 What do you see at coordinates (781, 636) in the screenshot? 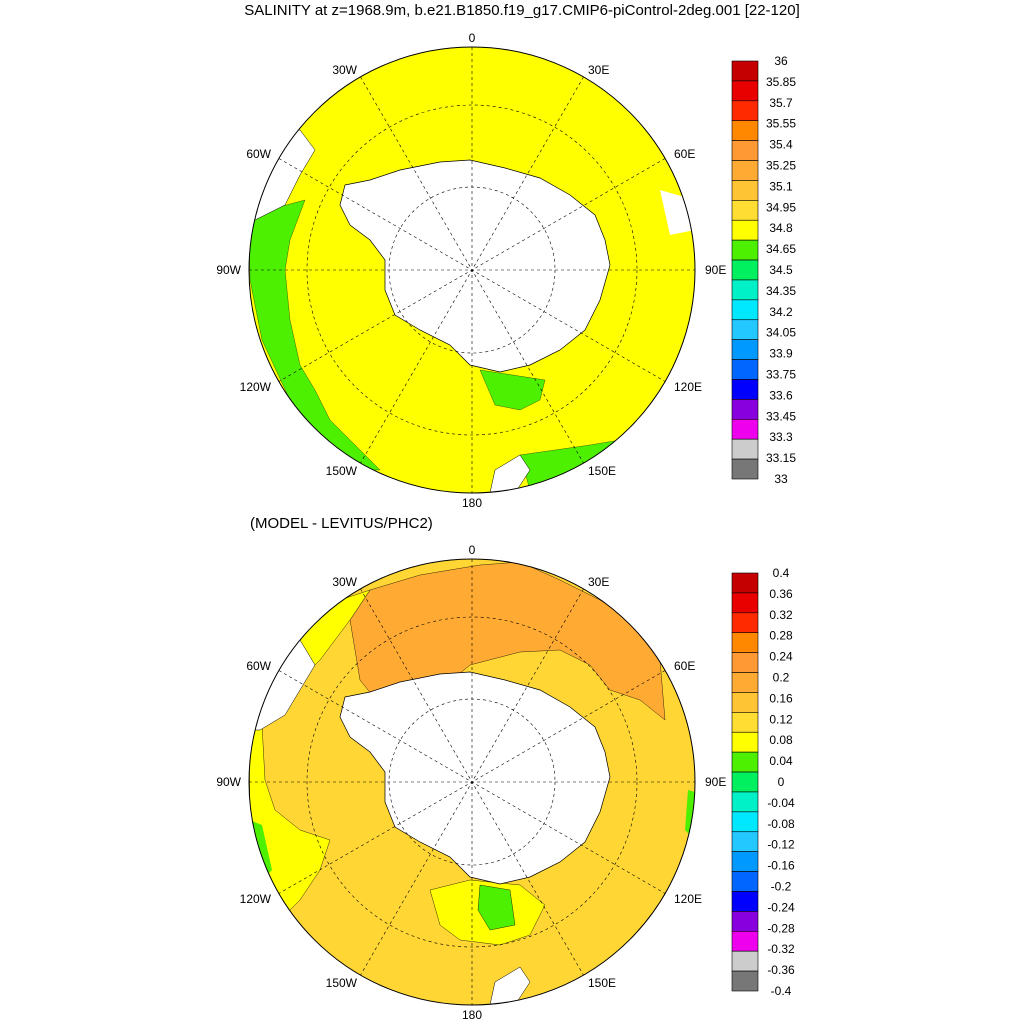
I see `colorbar-tick-label: 0.28` at bounding box center [781, 636].